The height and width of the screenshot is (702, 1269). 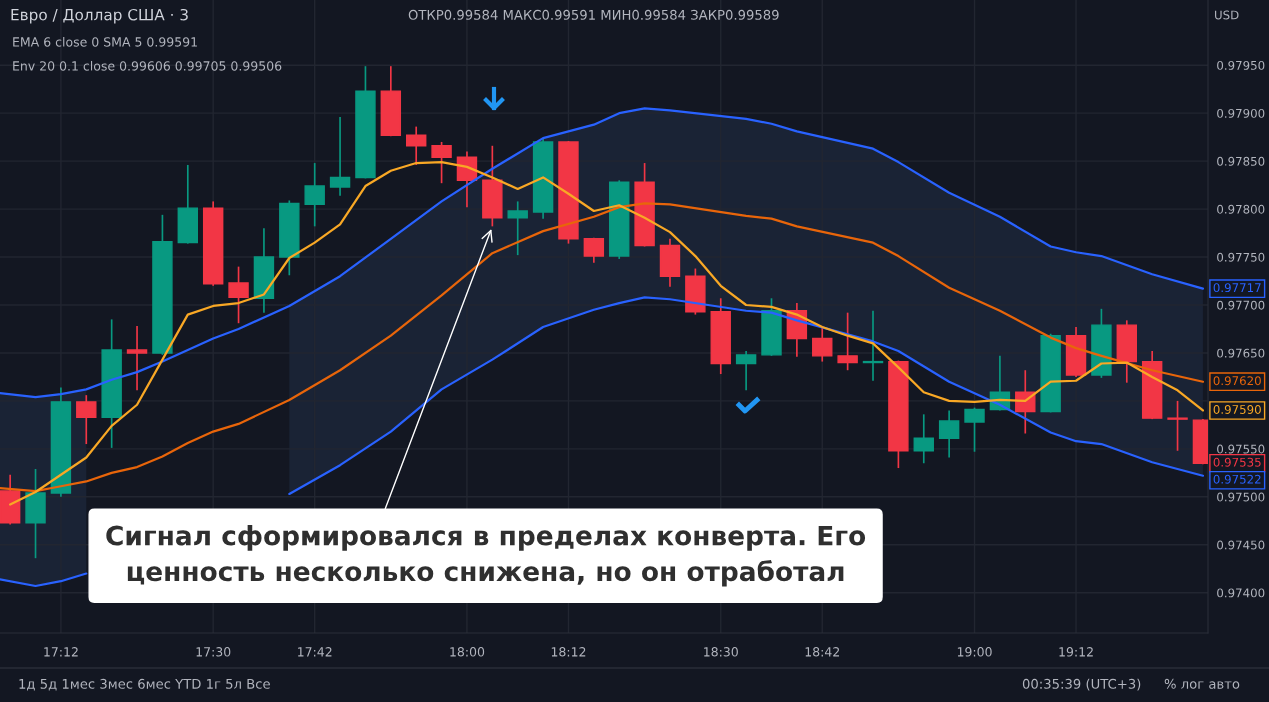 I want to click on y-tick-label: 0.97450, so click(x=1241, y=545).